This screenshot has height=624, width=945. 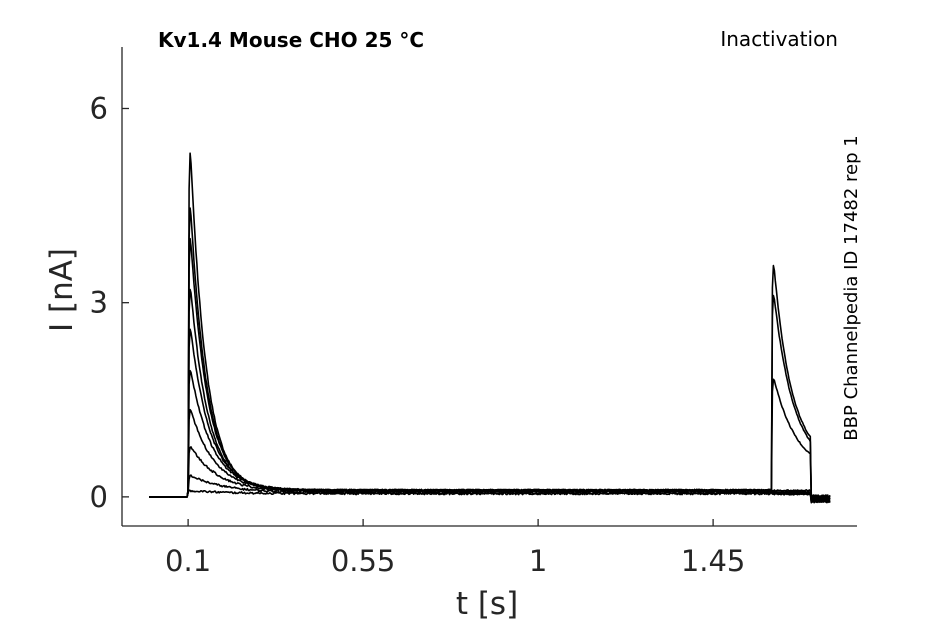 I want to click on y-axis-label: I [nA], so click(x=62, y=290).